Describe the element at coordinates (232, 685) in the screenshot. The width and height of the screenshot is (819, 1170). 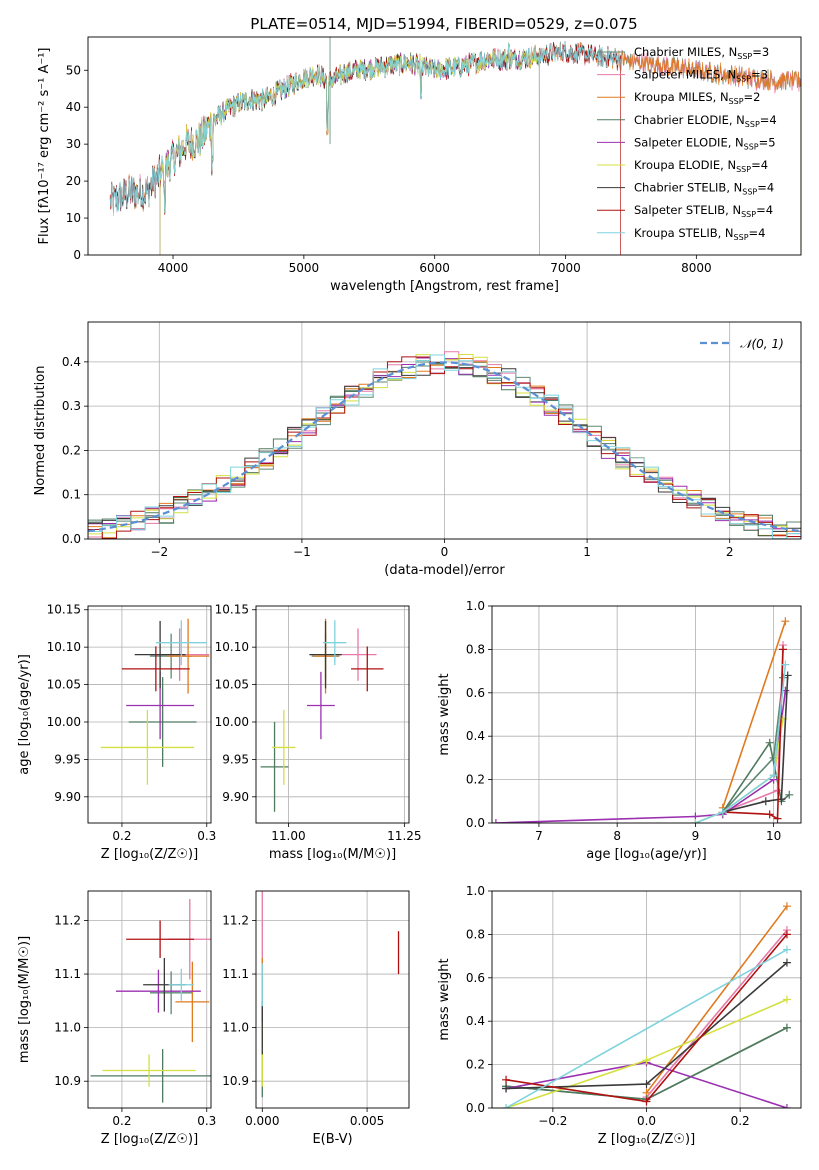
I see `y-tick-label: 10.05` at that location.